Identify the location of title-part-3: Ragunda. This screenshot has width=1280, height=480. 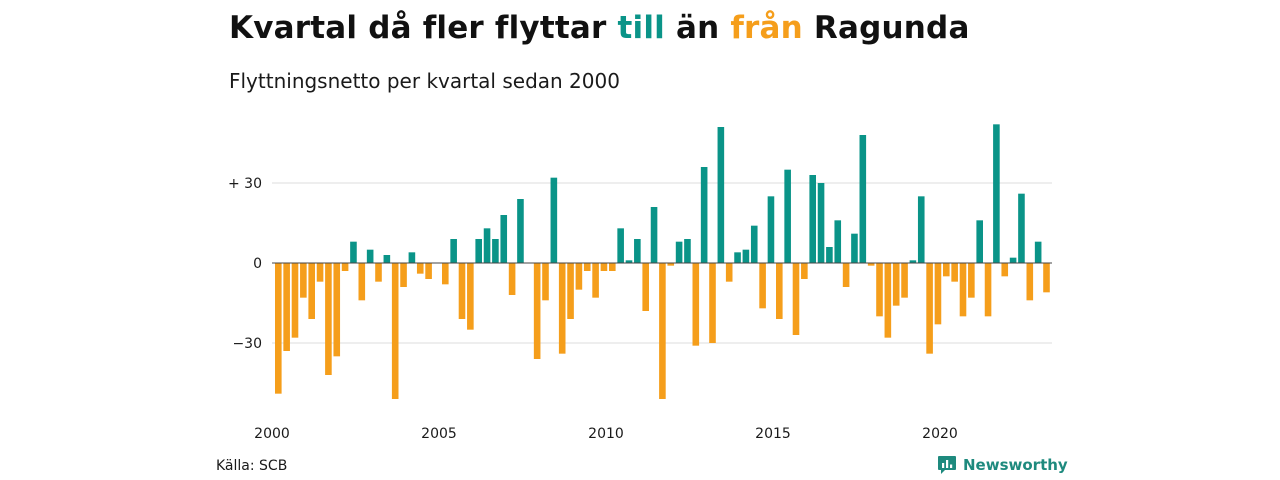
(886, 28).